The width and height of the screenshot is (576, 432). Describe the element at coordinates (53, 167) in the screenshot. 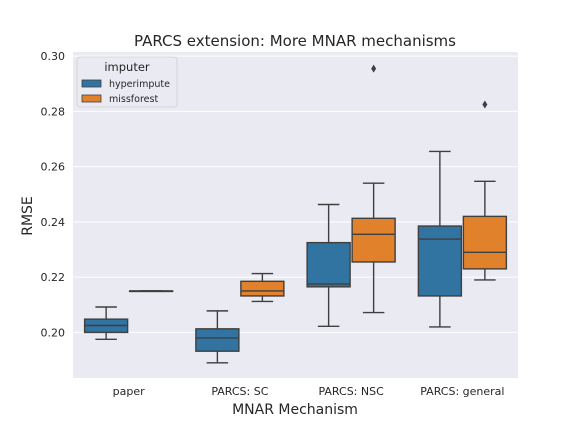

I see `y-tick-label: 0.26` at that location.